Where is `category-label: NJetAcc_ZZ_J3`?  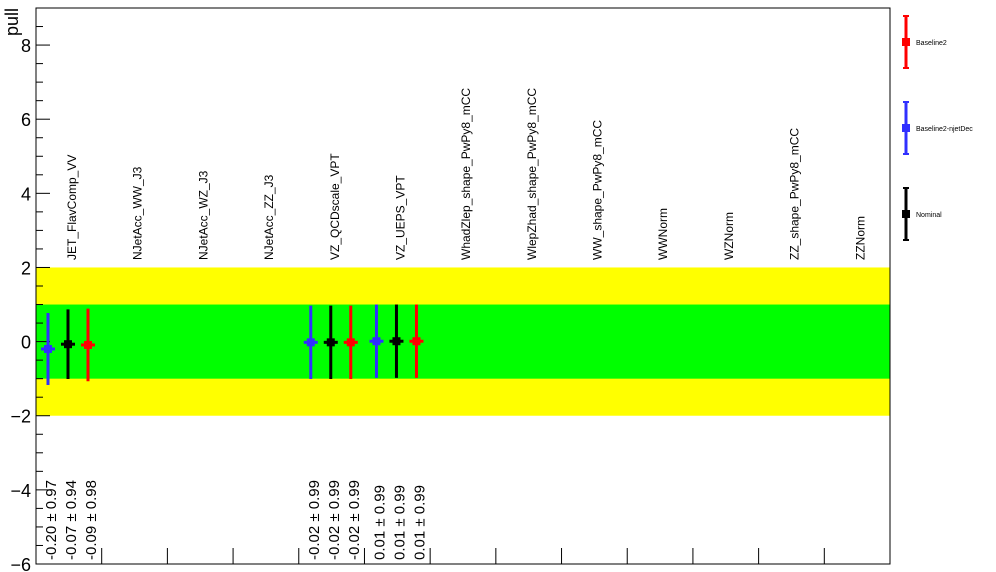 category-label: NJetAcc_ZZ_J3 is located at coordinates (269, 217).